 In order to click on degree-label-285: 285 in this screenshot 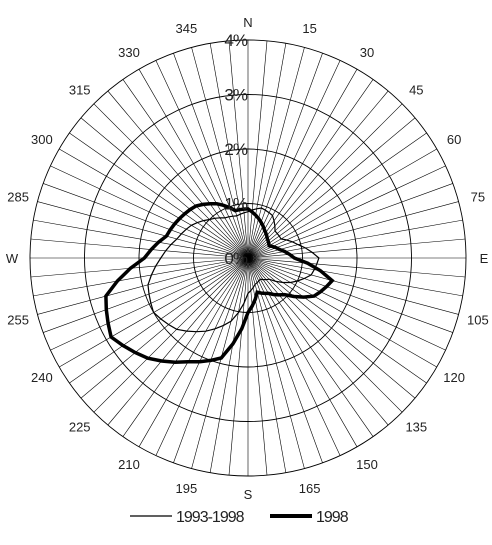, I will do `click(18, 196)`.